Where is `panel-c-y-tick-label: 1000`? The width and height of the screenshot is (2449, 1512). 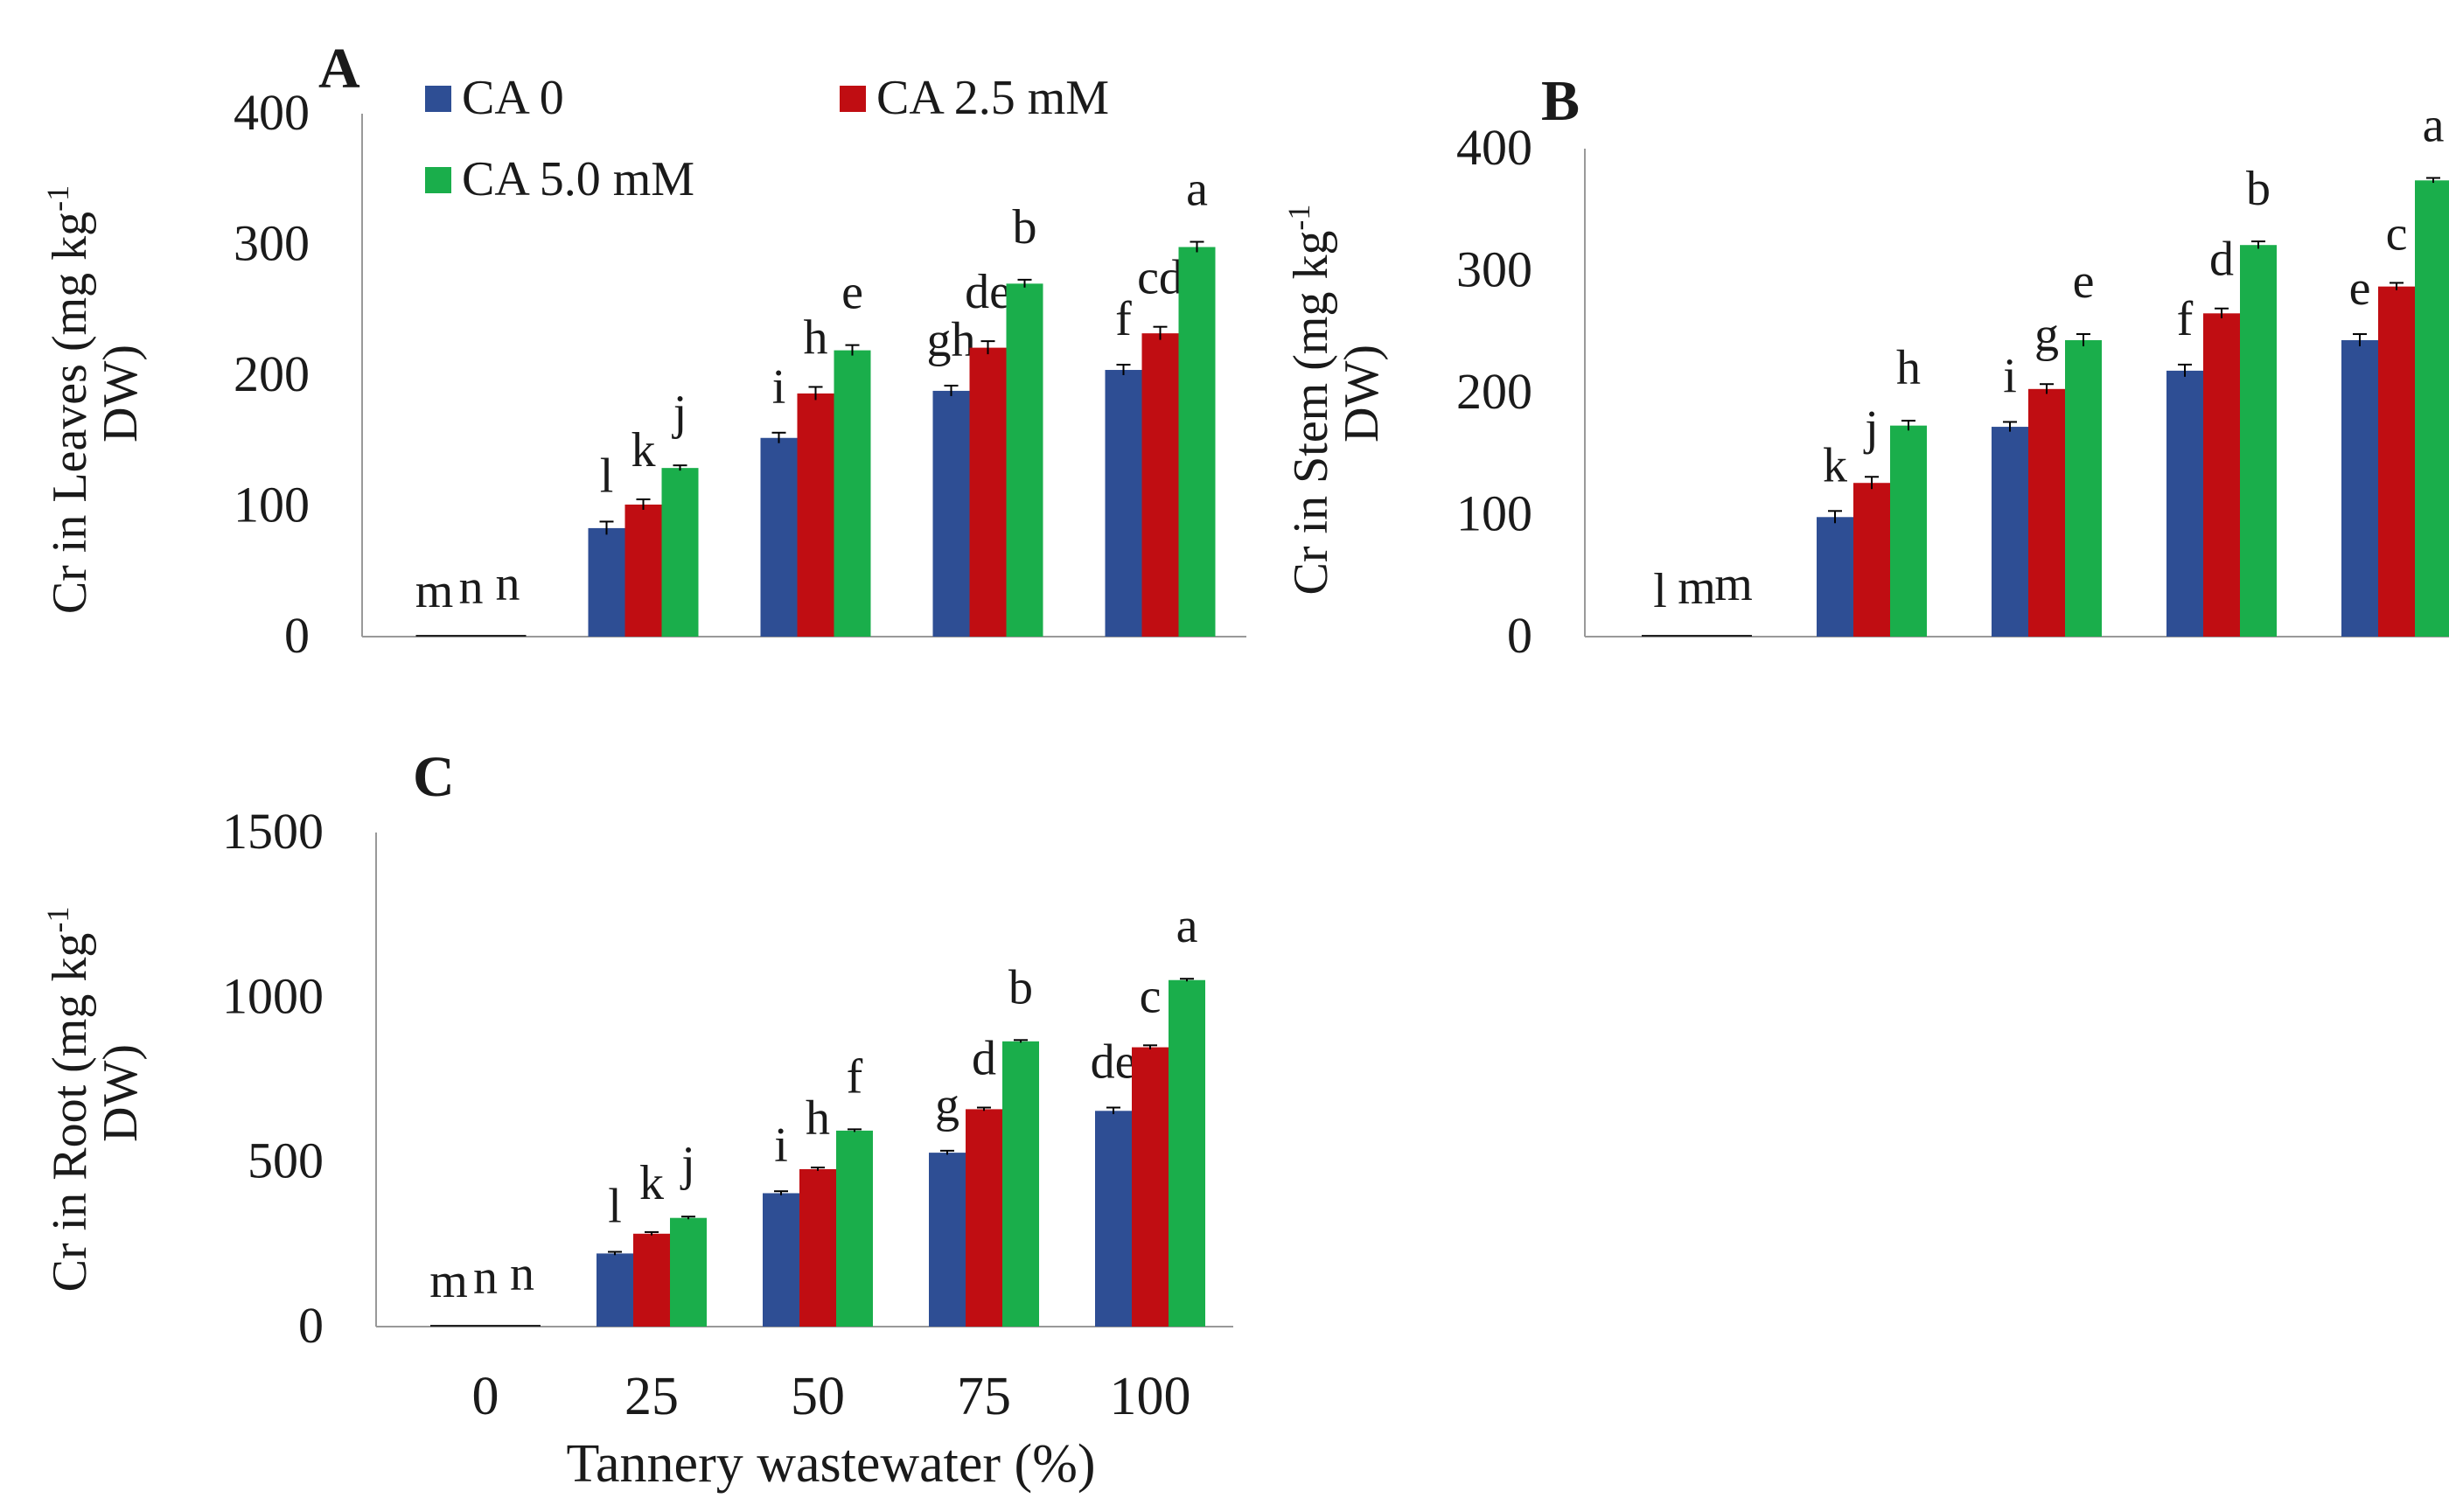 panel-c-y-tick-label: 1000 is located at coordinates (273, 996).